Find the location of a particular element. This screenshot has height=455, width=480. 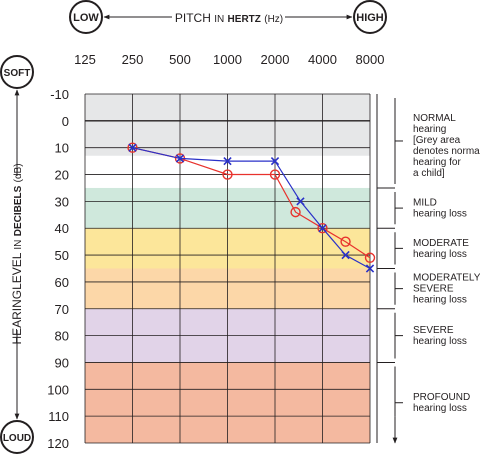

x-tick-label: 1000 is located at coordinates (227, 59).